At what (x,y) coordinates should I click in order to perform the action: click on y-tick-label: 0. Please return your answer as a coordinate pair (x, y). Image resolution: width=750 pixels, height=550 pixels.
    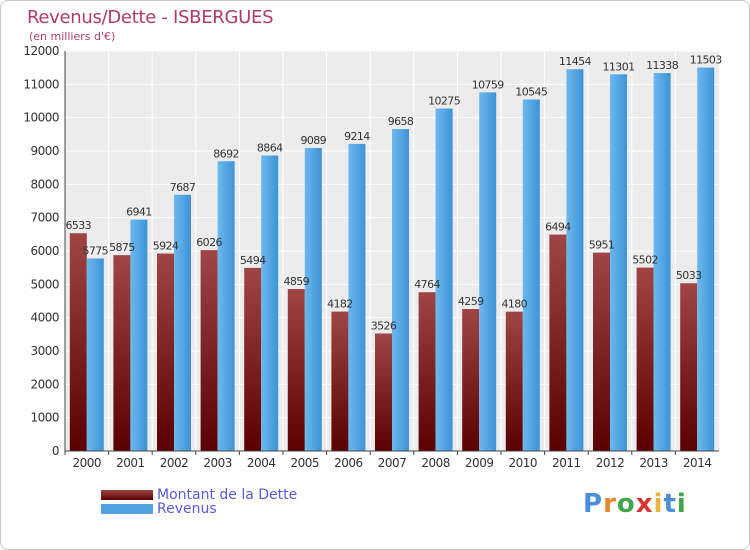
    Looking at the image, I should click on (55, 451).